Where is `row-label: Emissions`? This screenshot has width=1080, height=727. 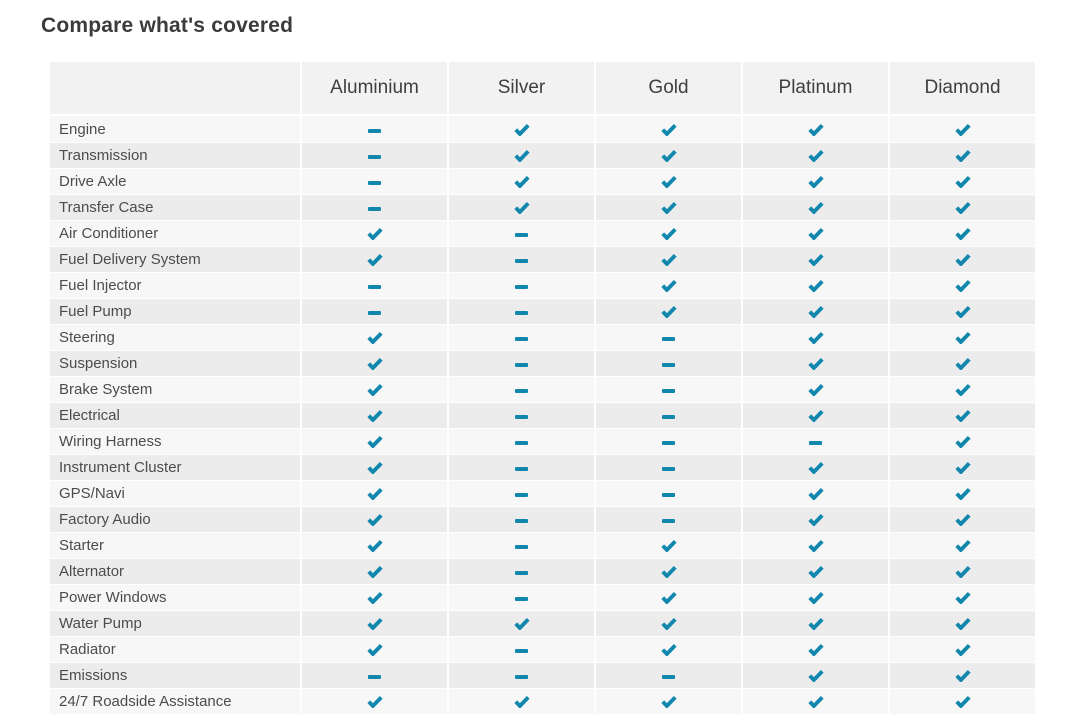
row-label: Emissions is located at coordinates (175, 675).